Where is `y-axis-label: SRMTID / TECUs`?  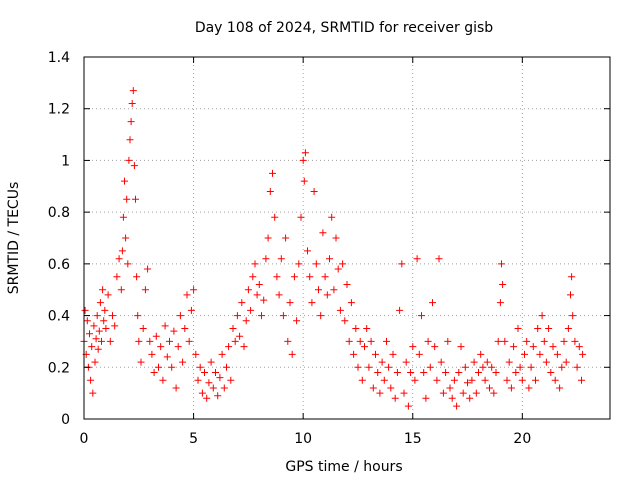 y-axis-label: SRMTID / TECUs is located at coordinates (14, 238).